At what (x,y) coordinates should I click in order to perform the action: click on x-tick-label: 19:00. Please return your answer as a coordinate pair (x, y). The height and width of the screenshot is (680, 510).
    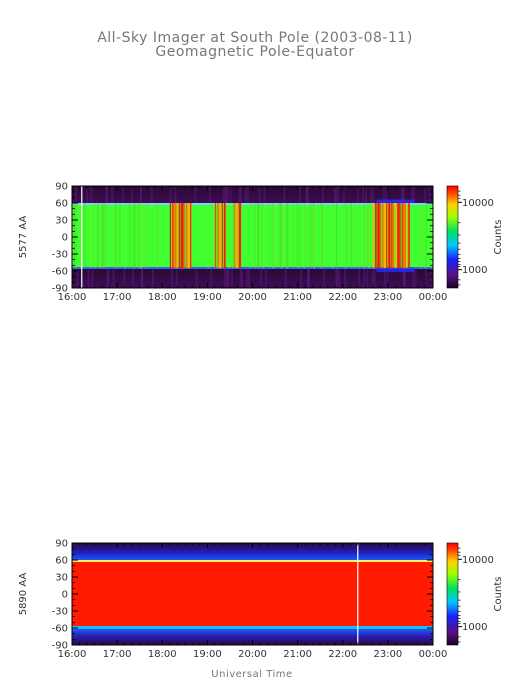
    Looking at the image, I should click on (207, 654).